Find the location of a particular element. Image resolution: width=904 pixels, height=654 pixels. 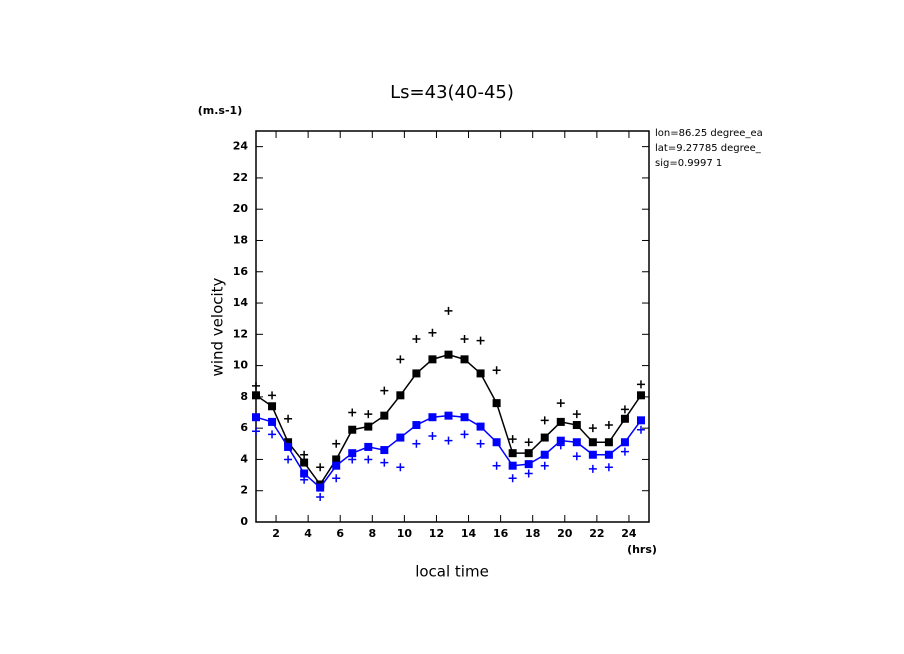

annotation: lon=86.25 degree_ea is located at coordinates (709, 133).